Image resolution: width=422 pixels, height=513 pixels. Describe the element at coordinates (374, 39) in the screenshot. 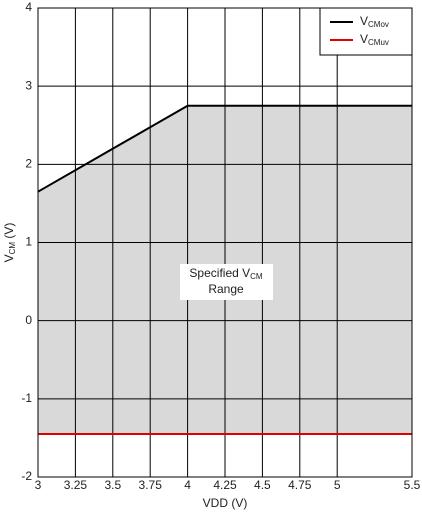

I see `legend-label: VCMuv` at that location.